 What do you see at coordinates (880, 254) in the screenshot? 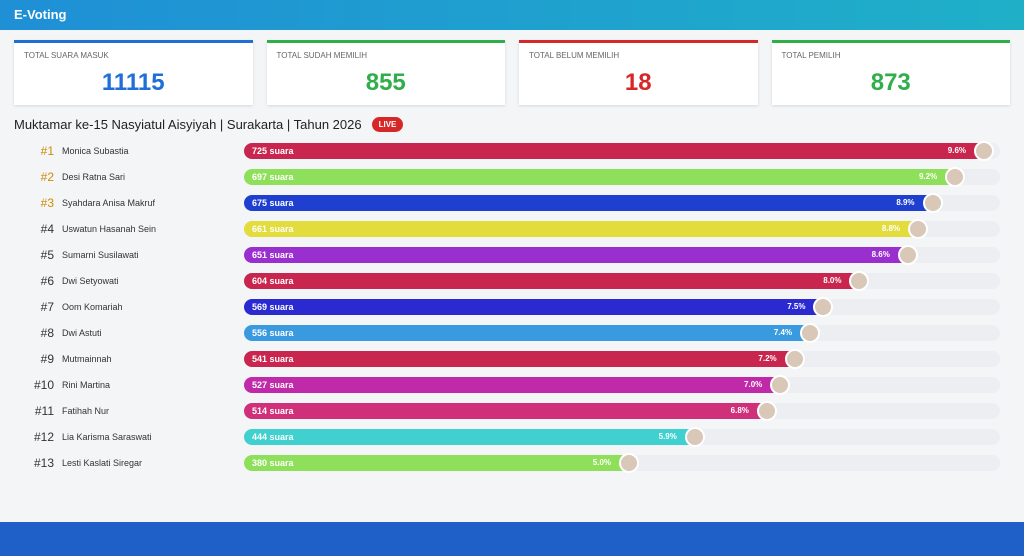
I see `percent-label: 8.6%` at bounding box center [880, 254].